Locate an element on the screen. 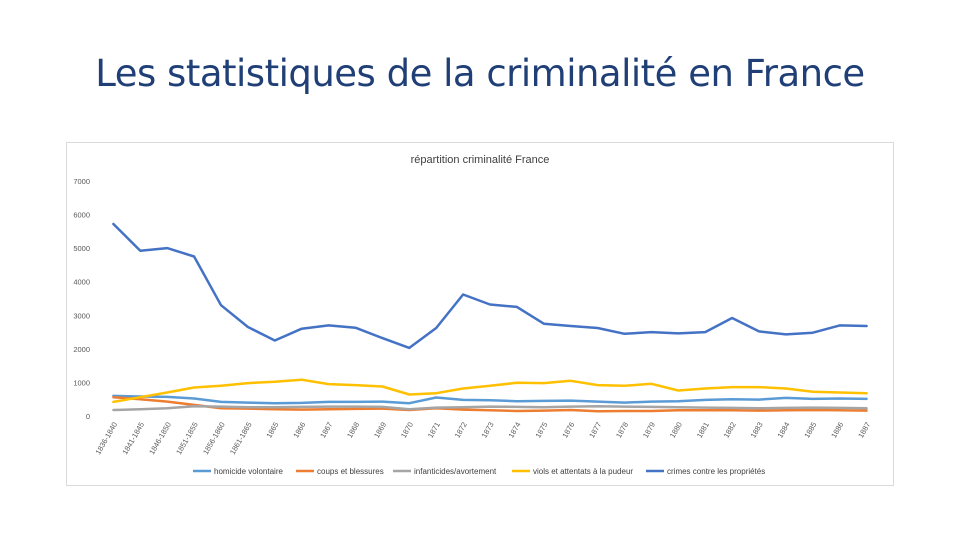 The image size is (960, 540). legend-label: crimes contre les propriétés is located at coordinates (716, 471).